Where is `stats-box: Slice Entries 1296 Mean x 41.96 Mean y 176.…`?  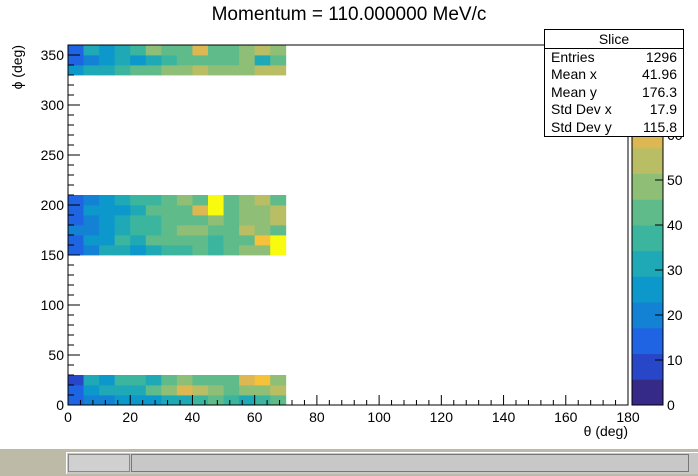 stats-box: Slice Entries 1296 Mean x 41.96 Mean y 176.… is located at coordinates (614, 83).